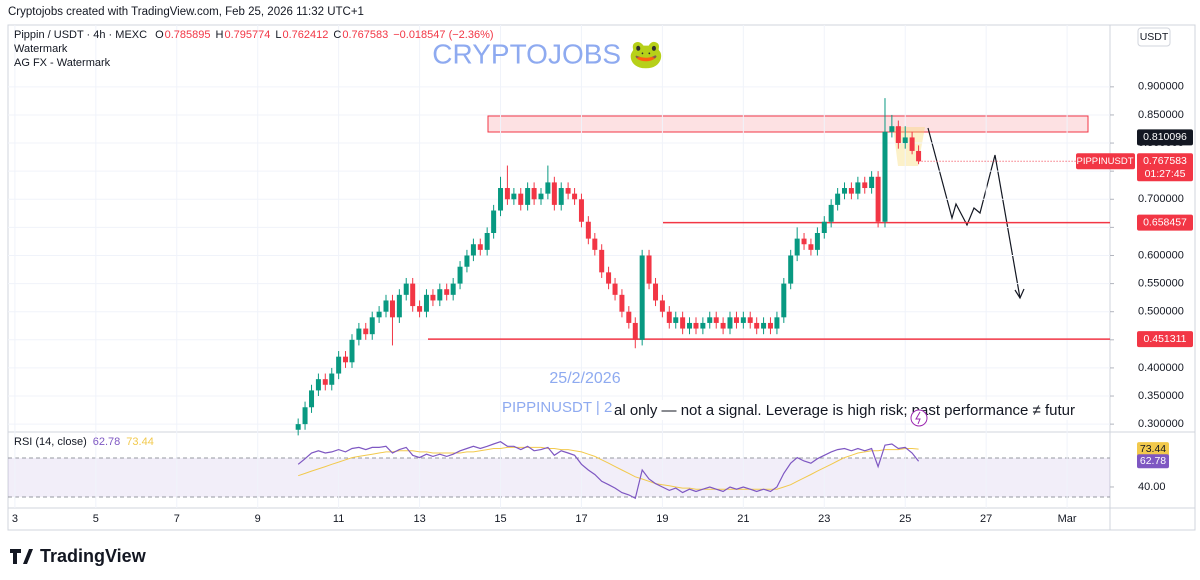  What do you see at coordinates (1161, 87) in the screenshot?
I see `y-tick-label: 0.900000` at bounding box center [1161, 87].